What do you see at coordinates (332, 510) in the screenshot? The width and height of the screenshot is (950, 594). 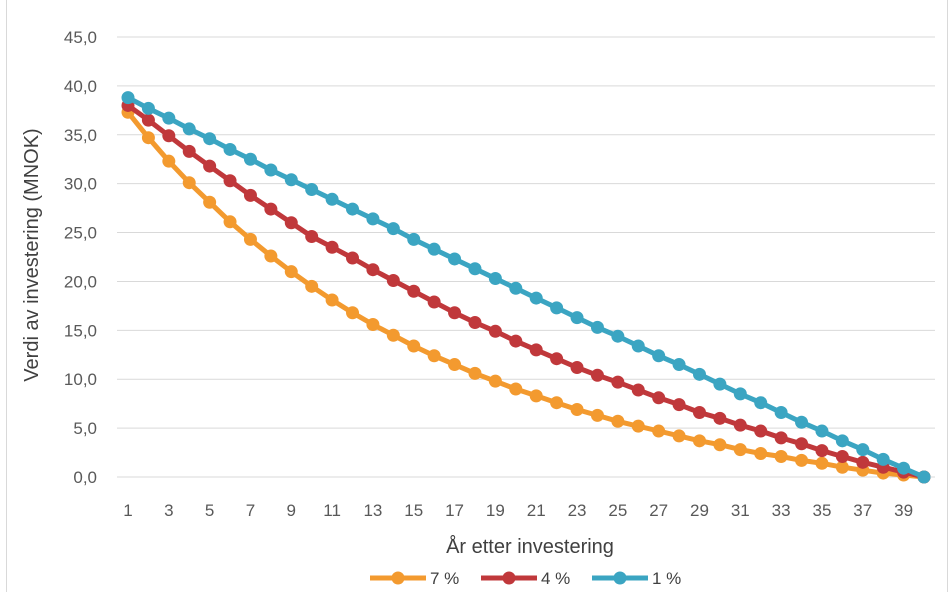 I see `x-tick-label: 11` at bounding box center [332, 510].